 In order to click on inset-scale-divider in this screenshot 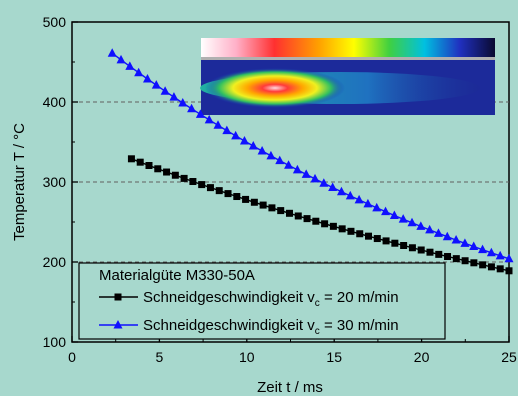, I will do `click(348, 58)`.